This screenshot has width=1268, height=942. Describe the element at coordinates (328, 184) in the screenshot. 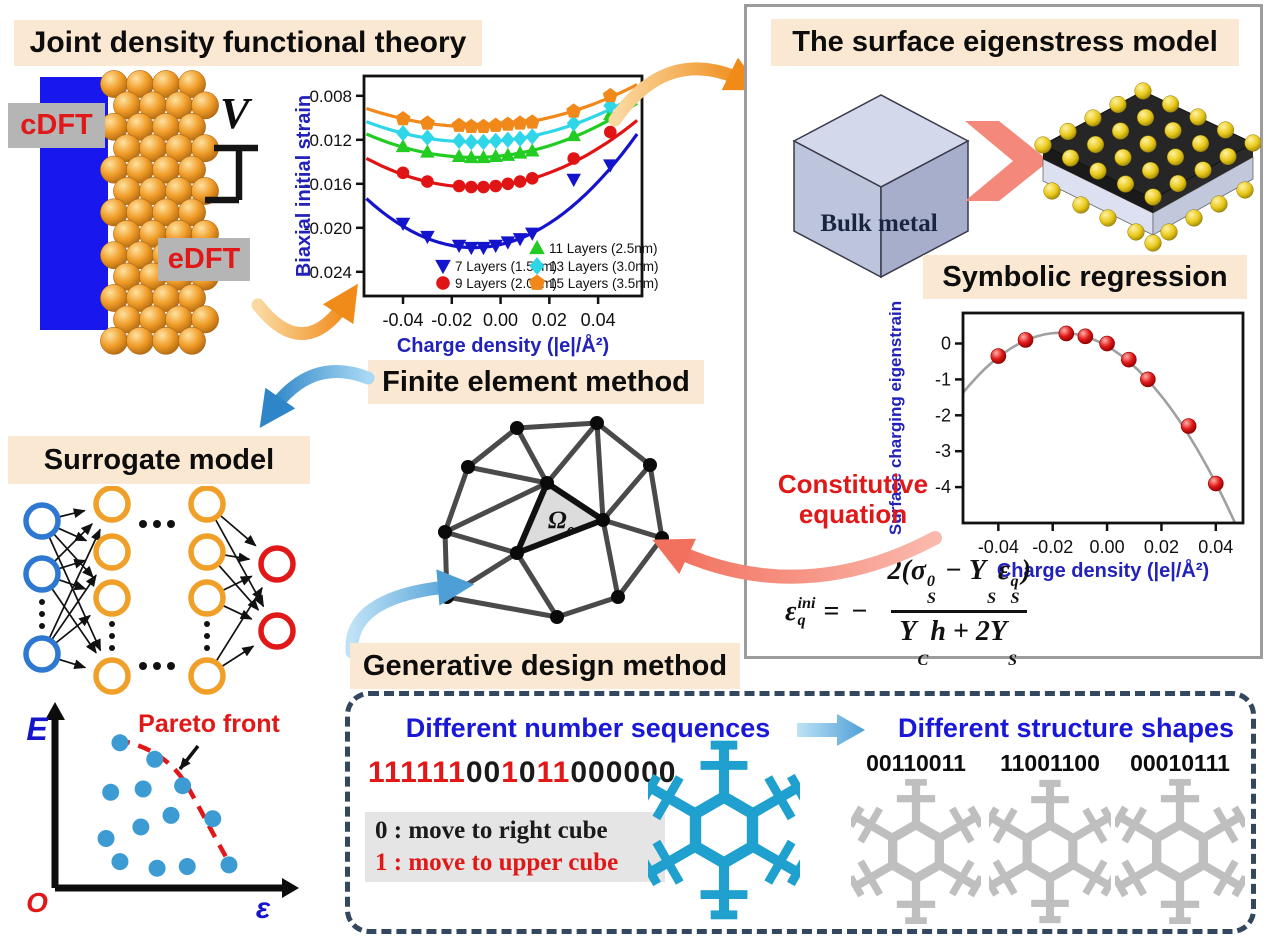

I see `svg-text: -0.016` at that location.